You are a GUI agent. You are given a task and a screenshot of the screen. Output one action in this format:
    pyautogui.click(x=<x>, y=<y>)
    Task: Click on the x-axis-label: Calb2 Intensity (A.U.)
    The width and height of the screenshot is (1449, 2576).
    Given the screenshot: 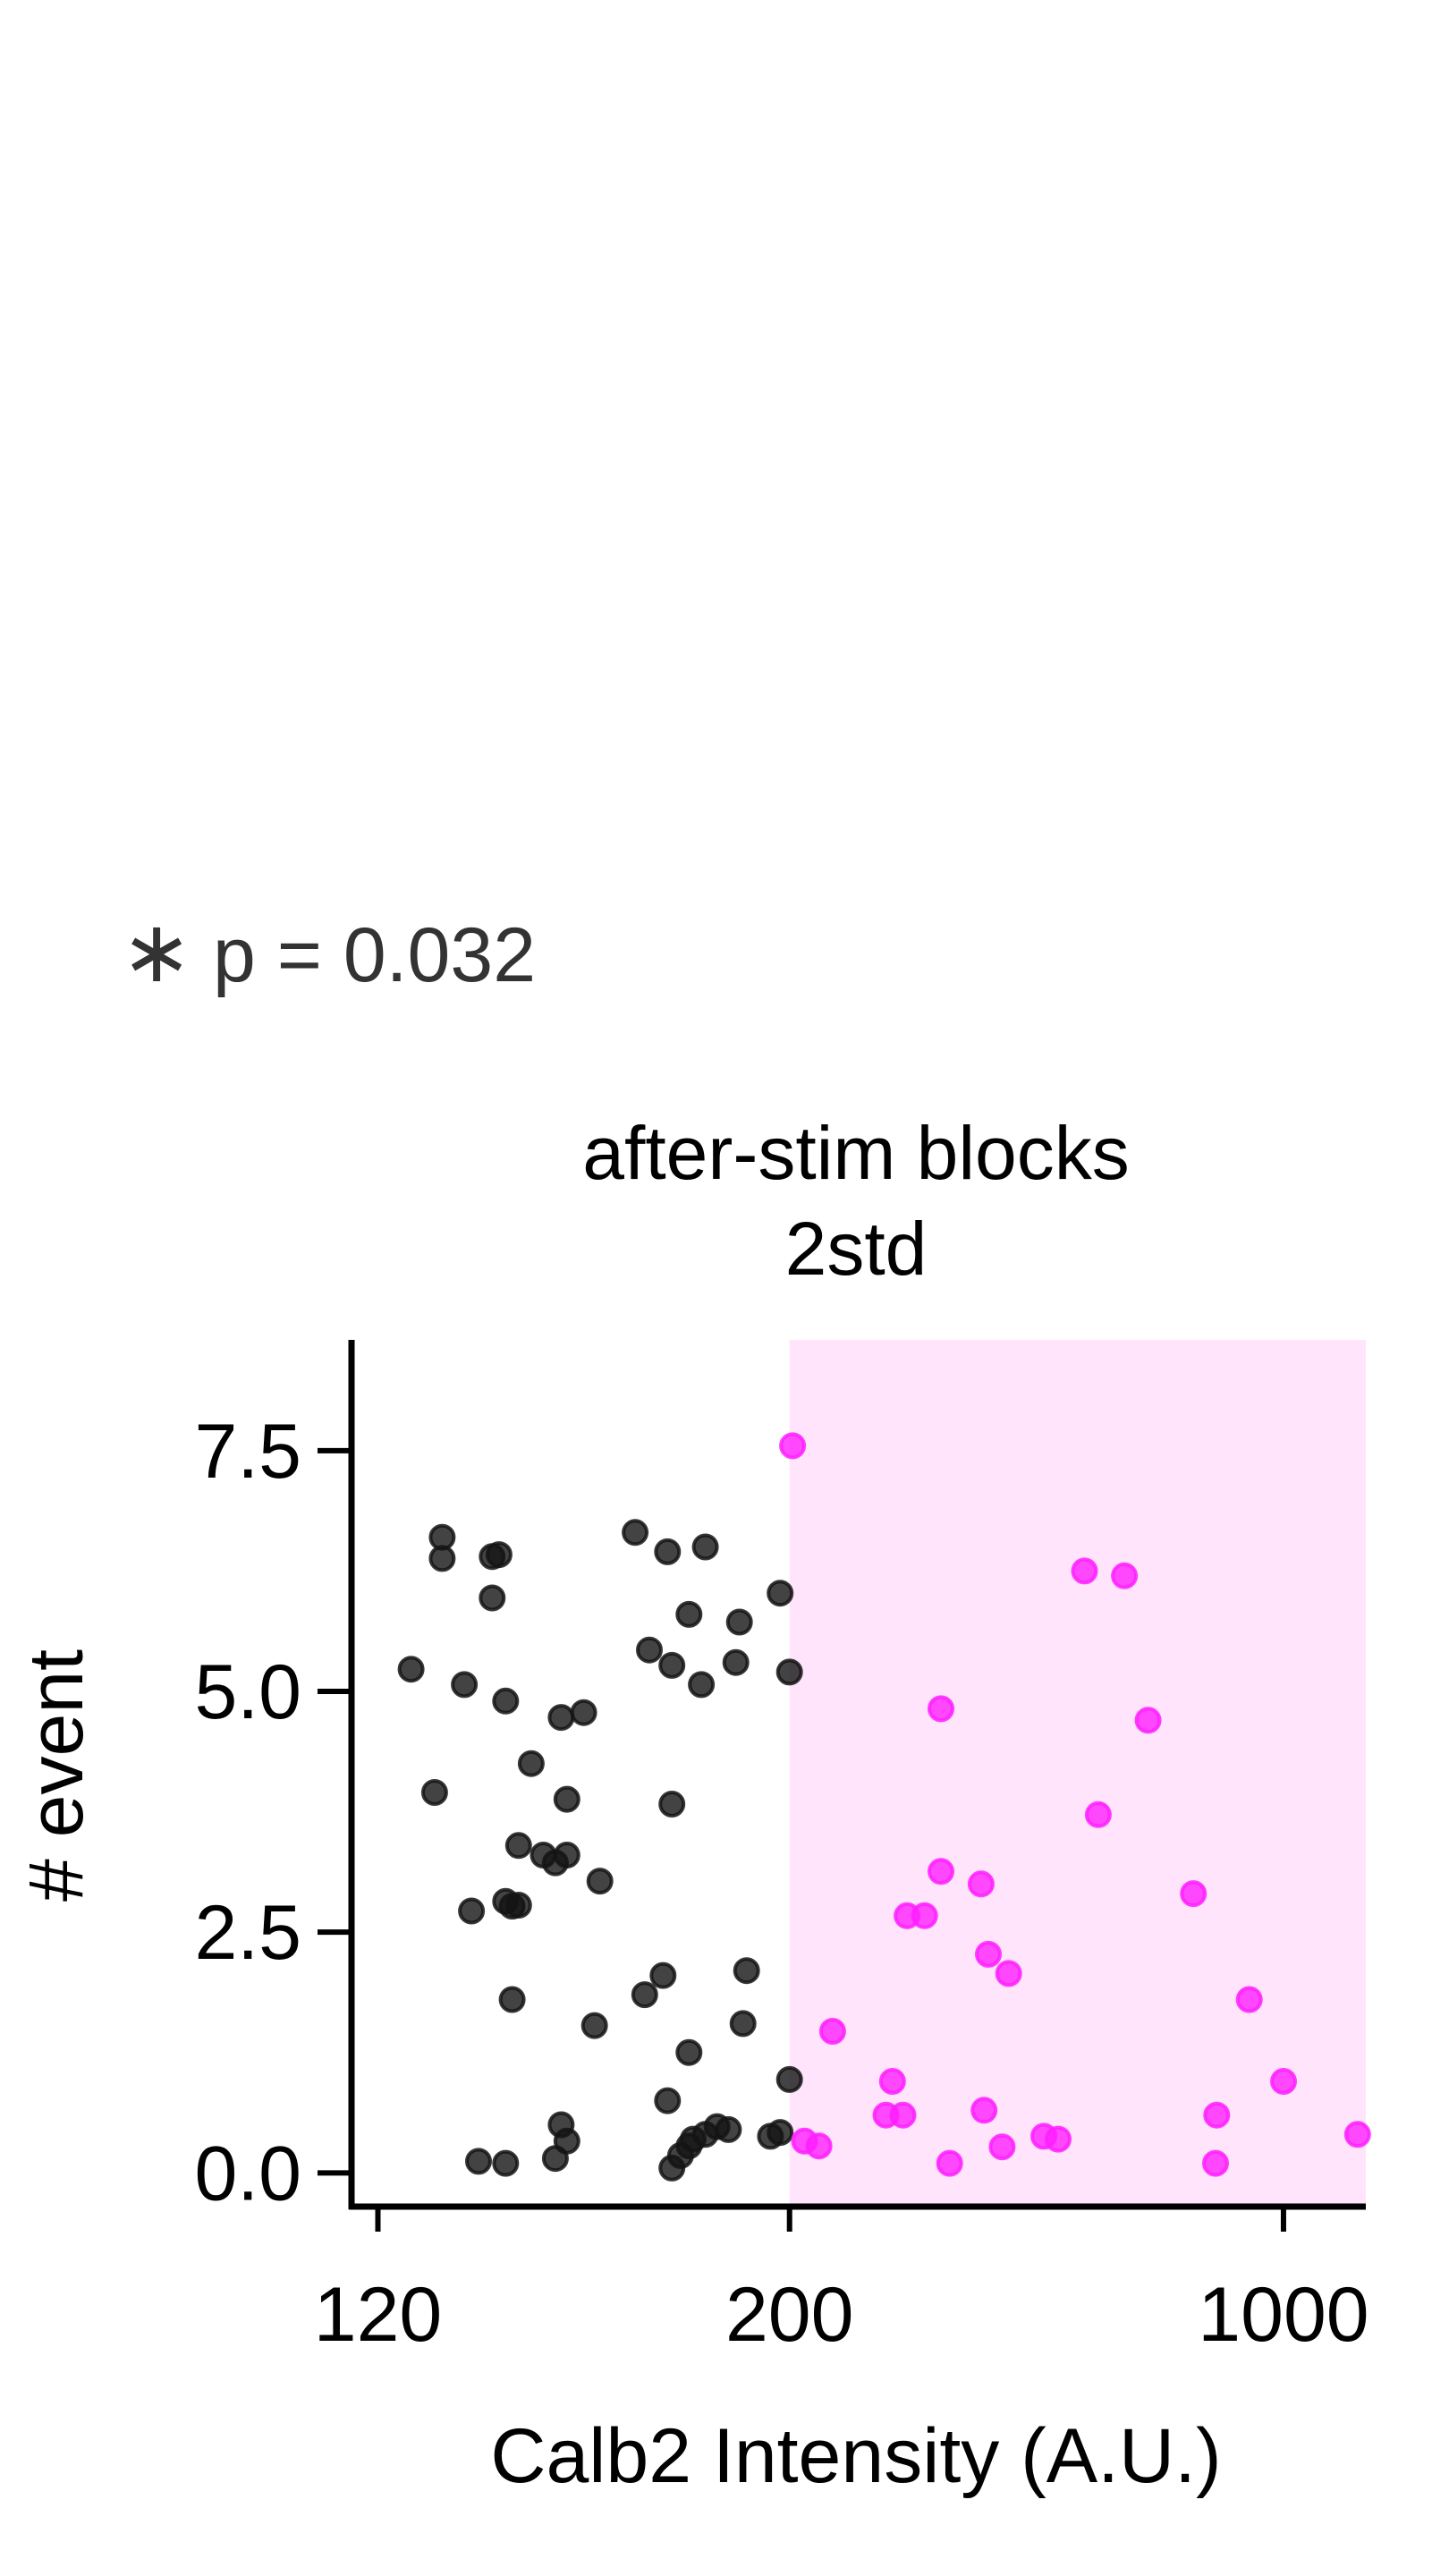 What is the action you would take?
    pyautogui.click(x=855, y=2456)
    